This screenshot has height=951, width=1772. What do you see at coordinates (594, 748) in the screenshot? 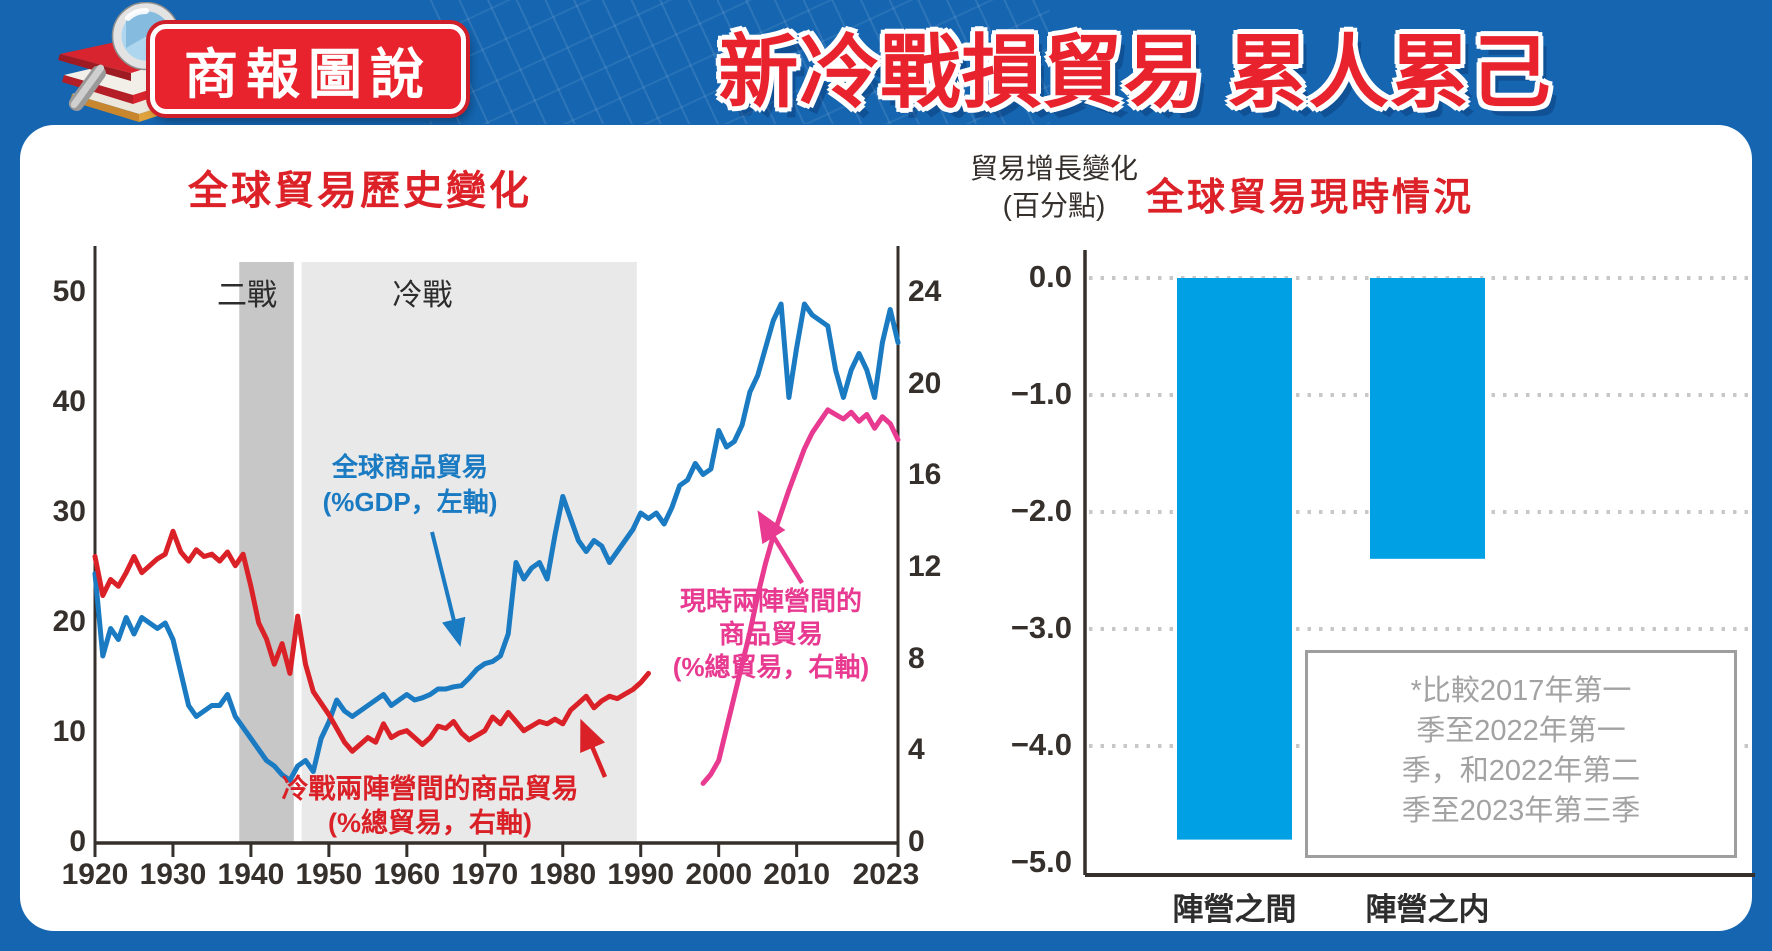
I see `red-annotation-arrow` at bounding box center [594, 748].